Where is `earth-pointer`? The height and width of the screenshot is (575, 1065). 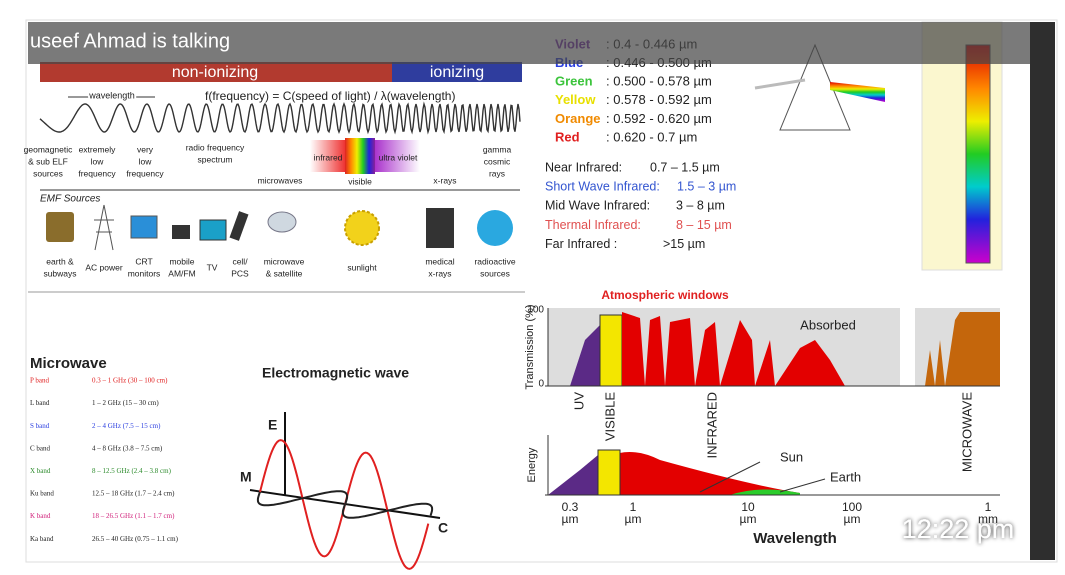
earth-pointer is located at coordinates (802, 485).